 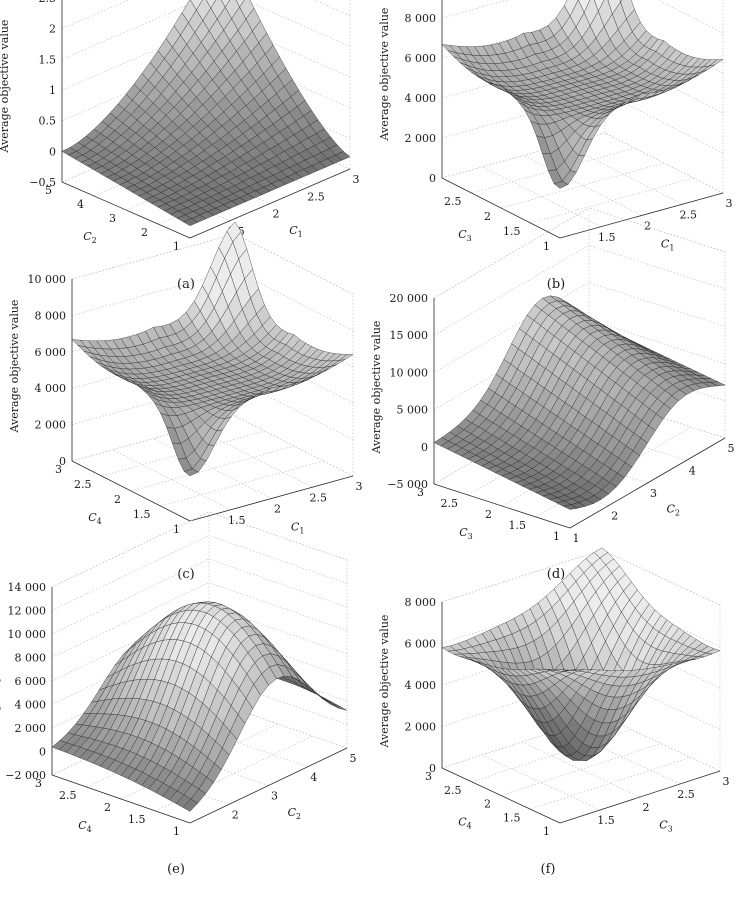 What do you see at coordinates (465, 235) in the screenshot?
I see `y-axis-label: C3` at bounding box center [465, 235].